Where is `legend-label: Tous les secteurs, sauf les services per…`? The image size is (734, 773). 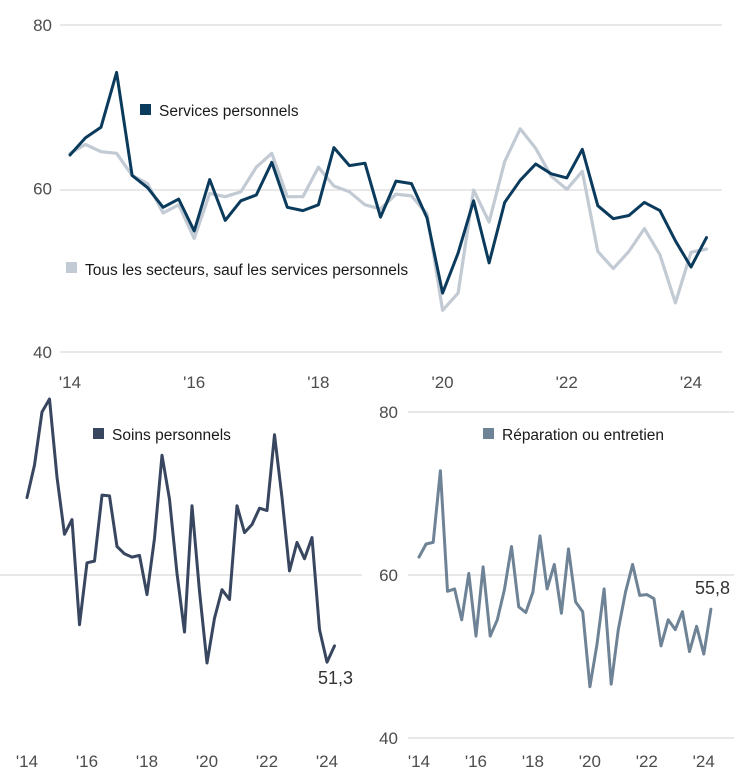
legend-label: Tous les secteurs, sauf les services per… is located at coordinates (246, 270).